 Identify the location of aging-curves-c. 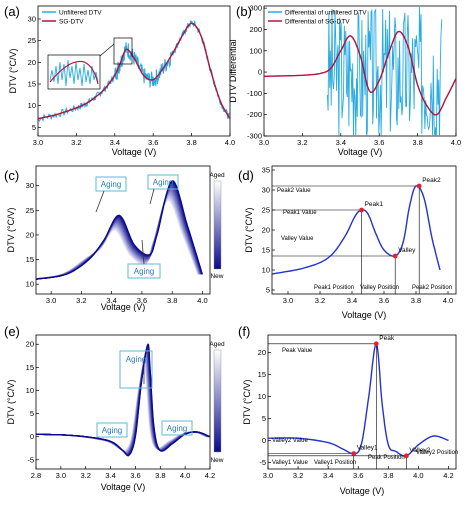
(119, 230).